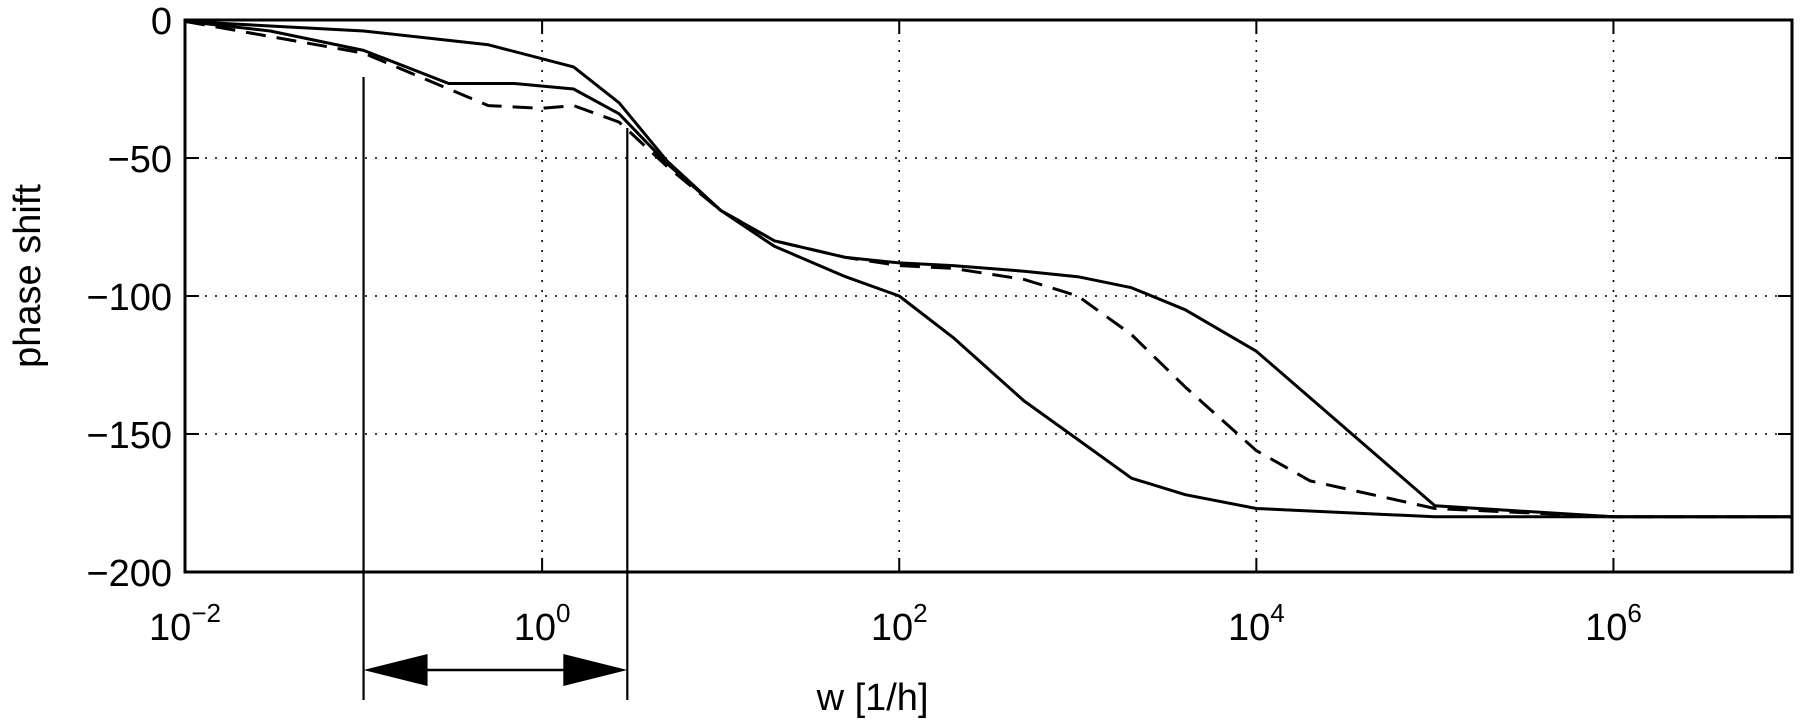 This screenshot has width=1800, height=720. Describe the element at coordinates (542, 623) in the screenshot. I see `x-tick-label: 10⁰` at that location.